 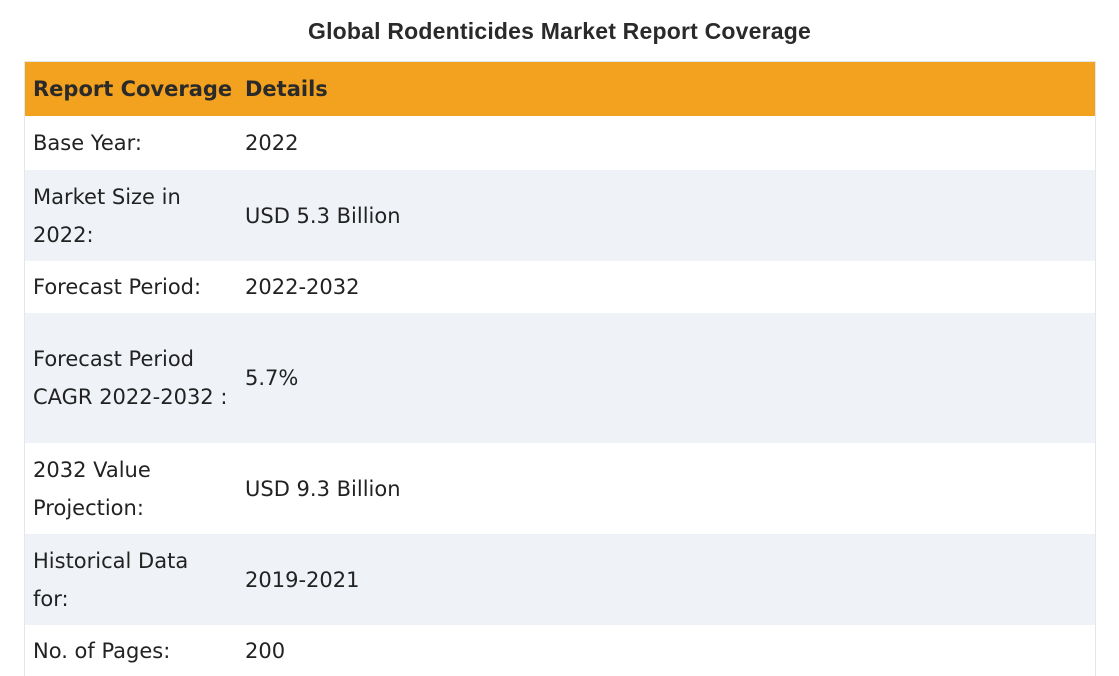 I want to click on row-value: 2019-2021, so click(x=302, y=579).